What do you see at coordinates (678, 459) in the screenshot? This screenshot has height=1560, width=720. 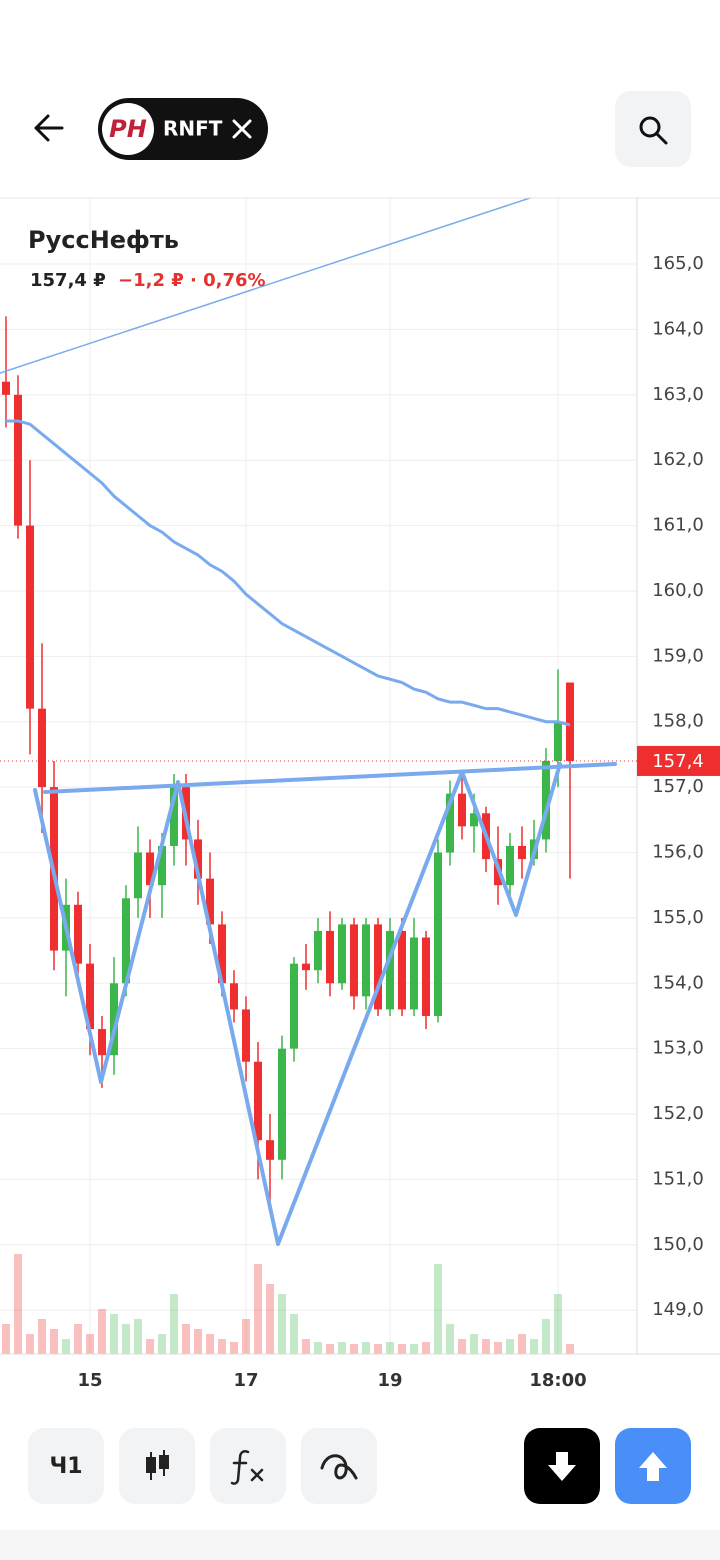 I see `y-tick-label: 162,0` at bounding box center [678, 459].